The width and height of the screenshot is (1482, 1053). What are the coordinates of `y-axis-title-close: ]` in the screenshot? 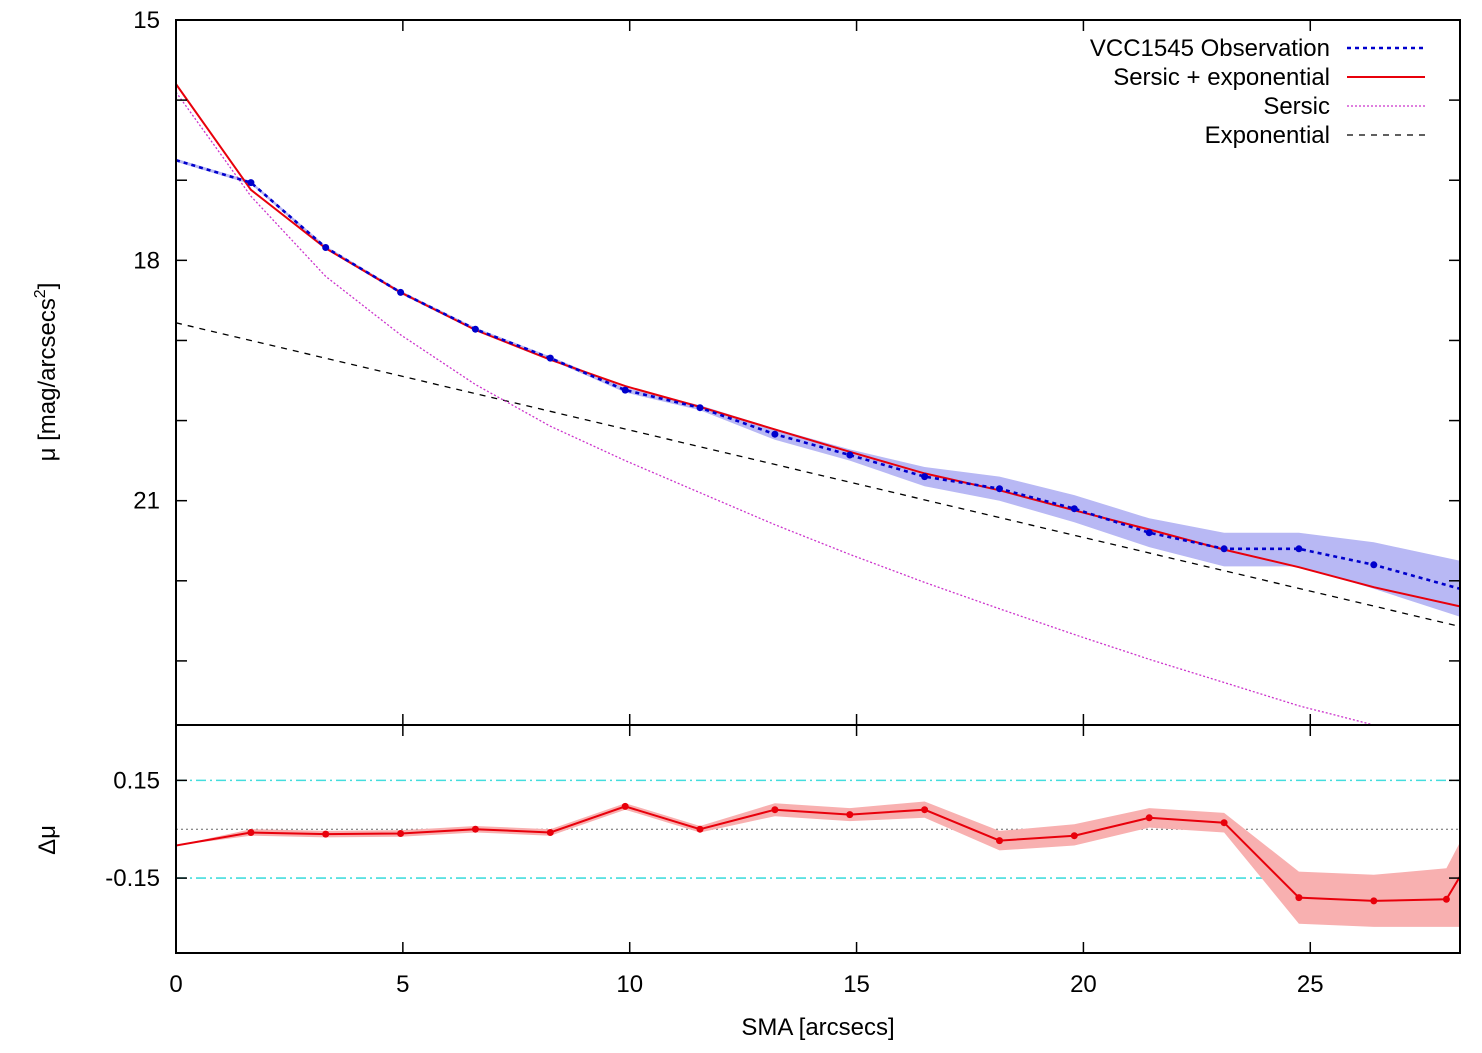 It's located at (47, 286).